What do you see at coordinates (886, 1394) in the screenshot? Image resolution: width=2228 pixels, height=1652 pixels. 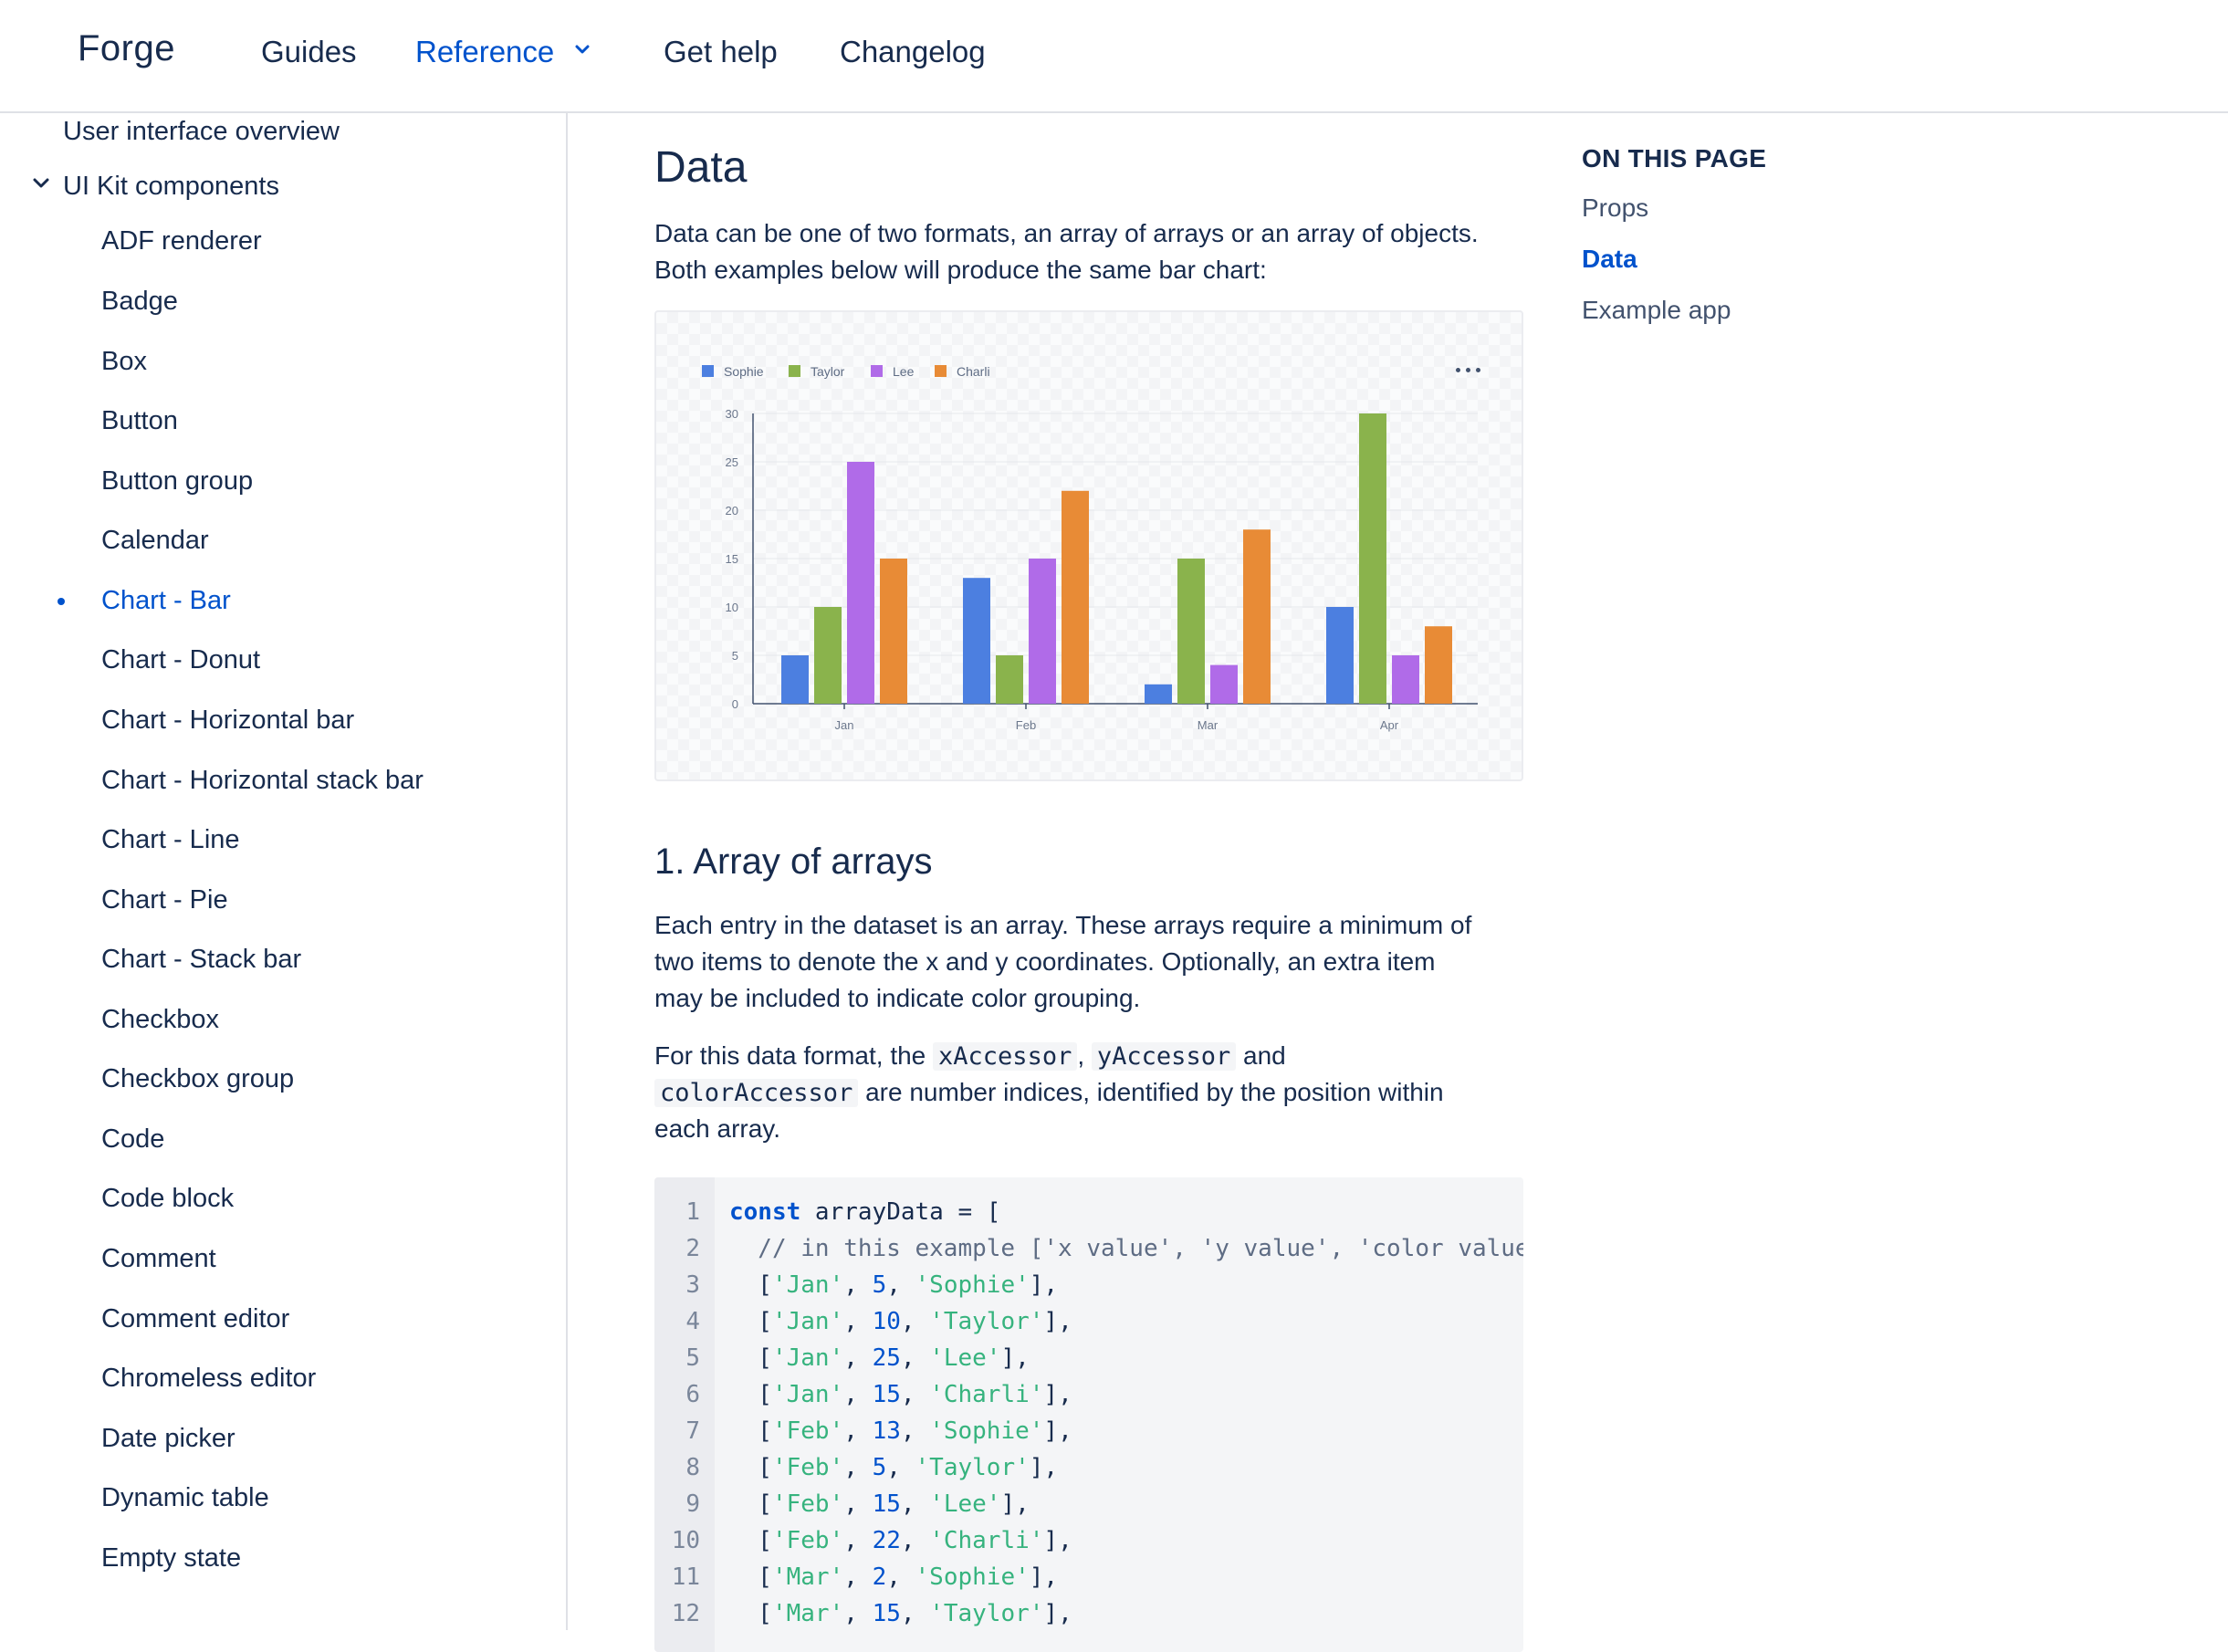 I see `code-number: 15` at bounding box center [886, 1394].